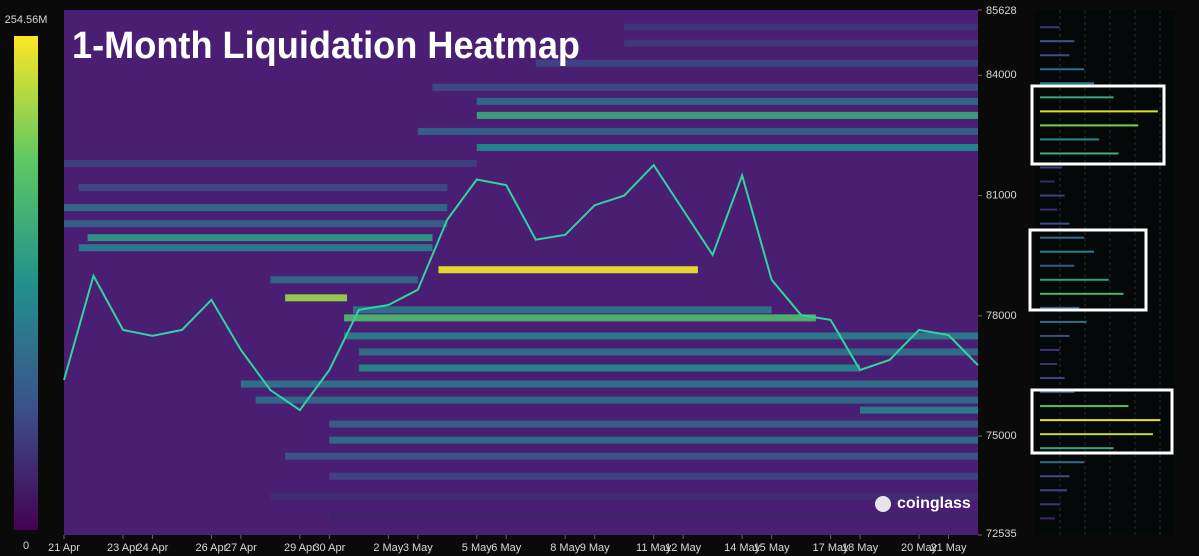  What do you see at coordinates (654, 548) in the screenshot?
I see `x-tick-label: 11 May` at bounding box center [654, 548].